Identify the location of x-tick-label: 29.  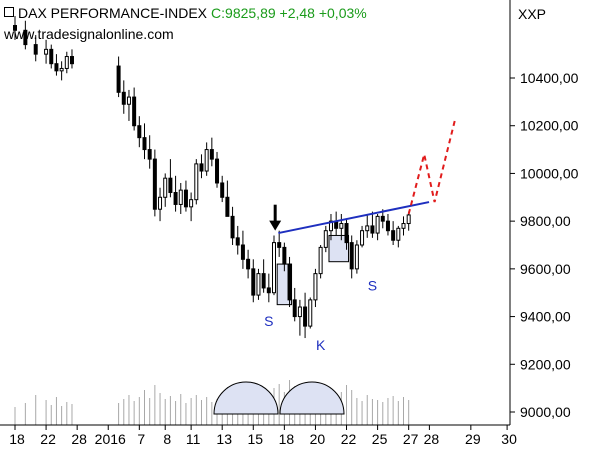
(473, 439).